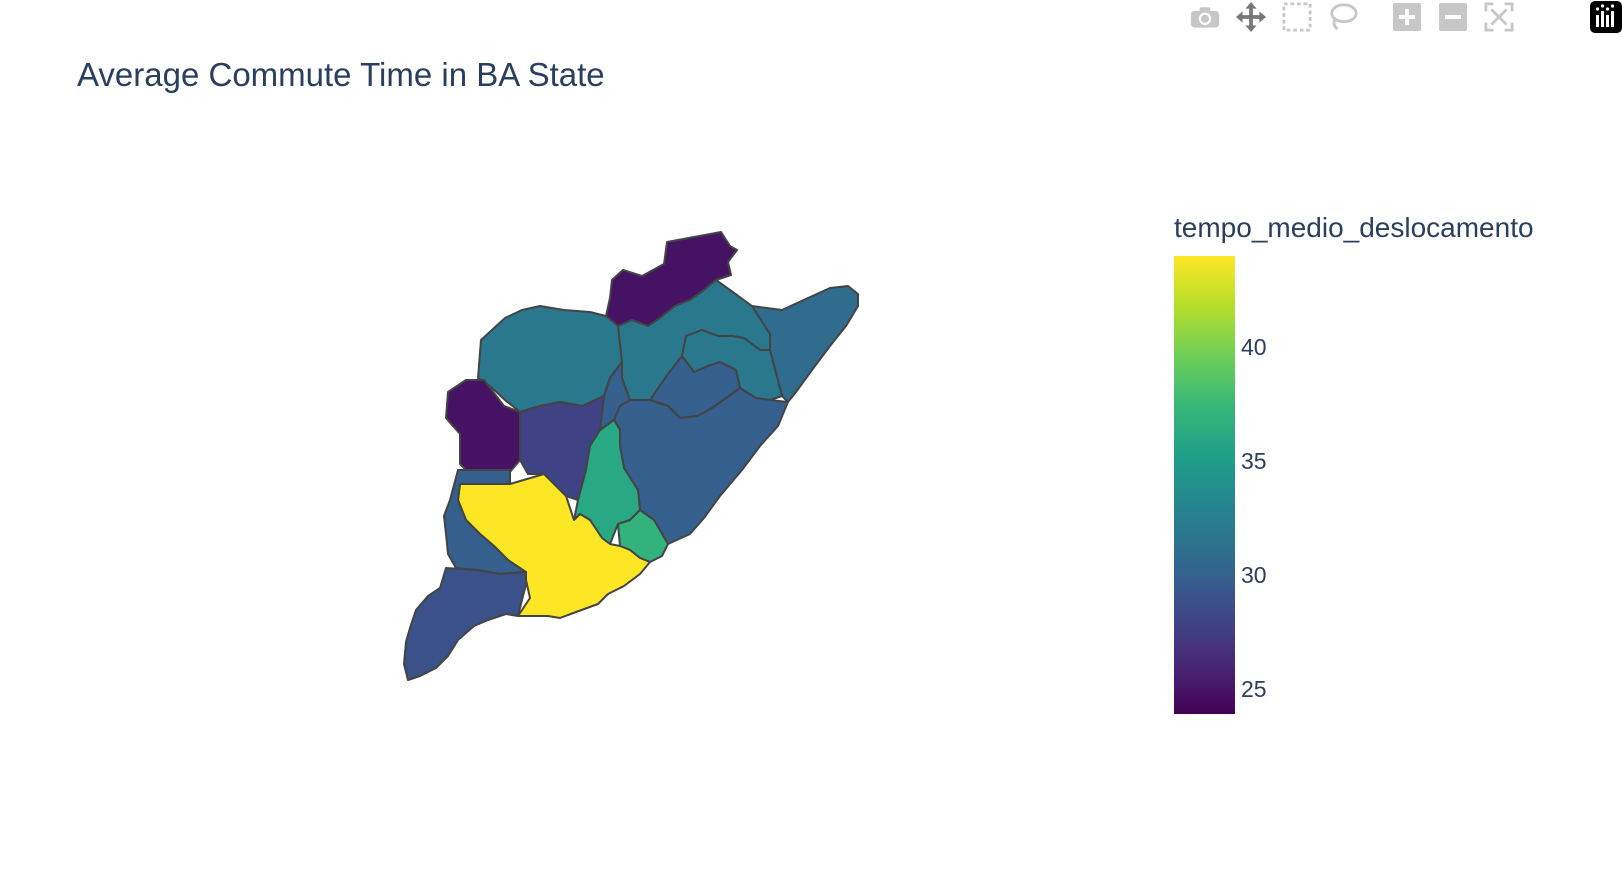 The width and height of the screenshot is (1622, 880). I want to click on camera-icon, so click(1205, 17).